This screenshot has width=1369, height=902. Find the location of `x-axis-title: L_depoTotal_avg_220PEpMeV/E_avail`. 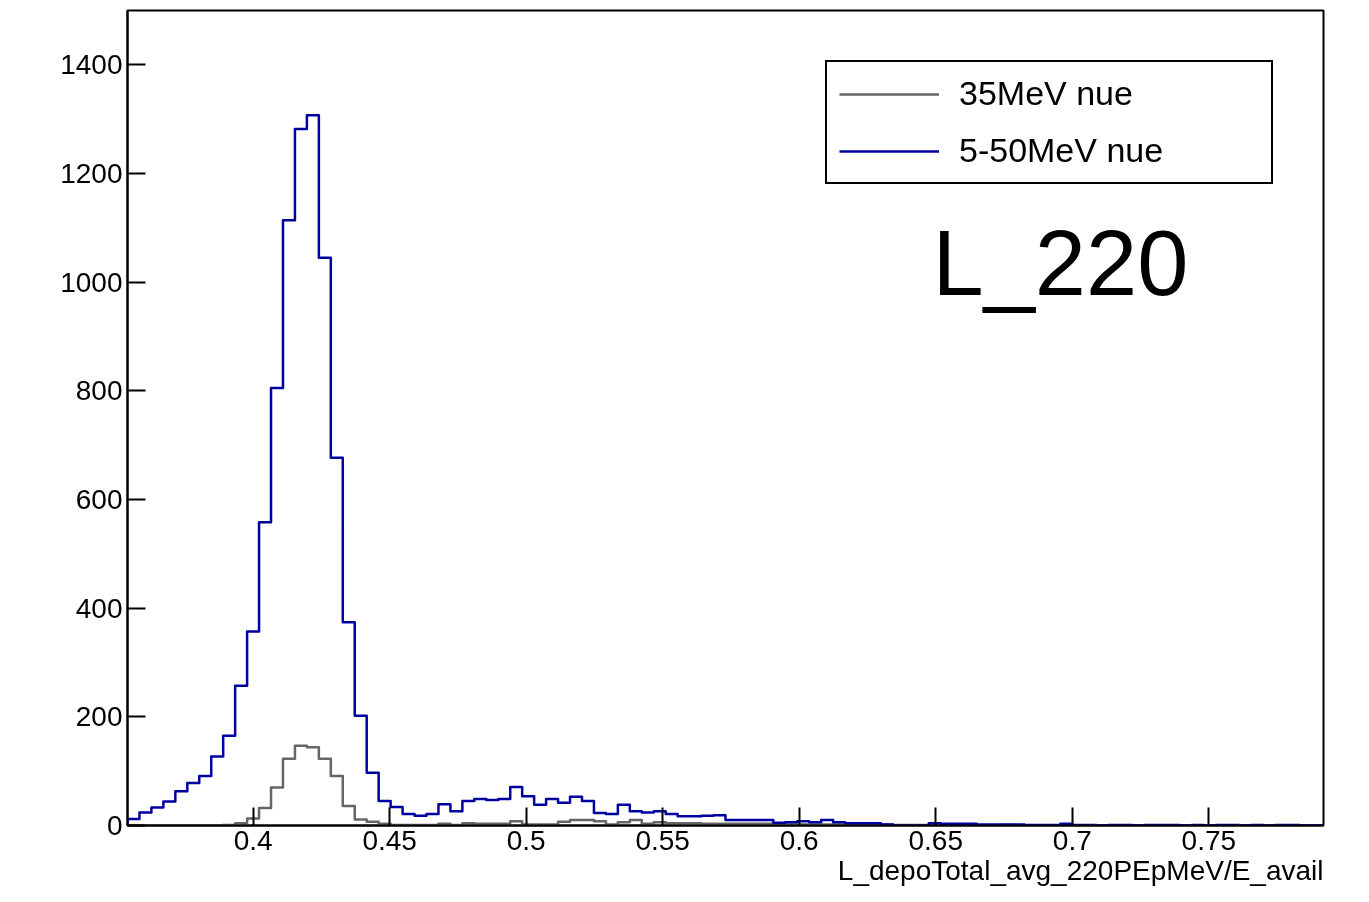

x-axis-title: L_depoTotal_avg_220PEpMeV/E_avail is located at coordinates (1080, 870).